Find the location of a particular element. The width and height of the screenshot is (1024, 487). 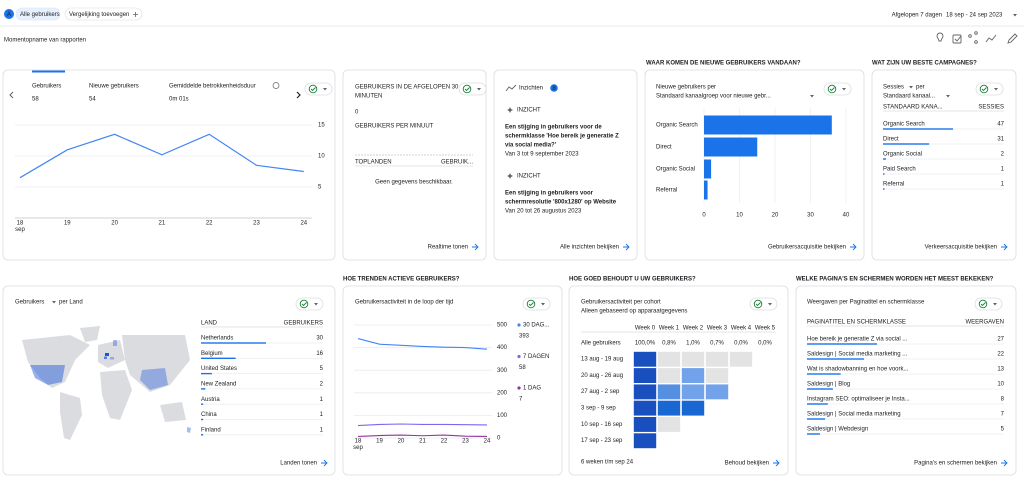

tab-label: Gebruikers is located at coordinates (46, 87).